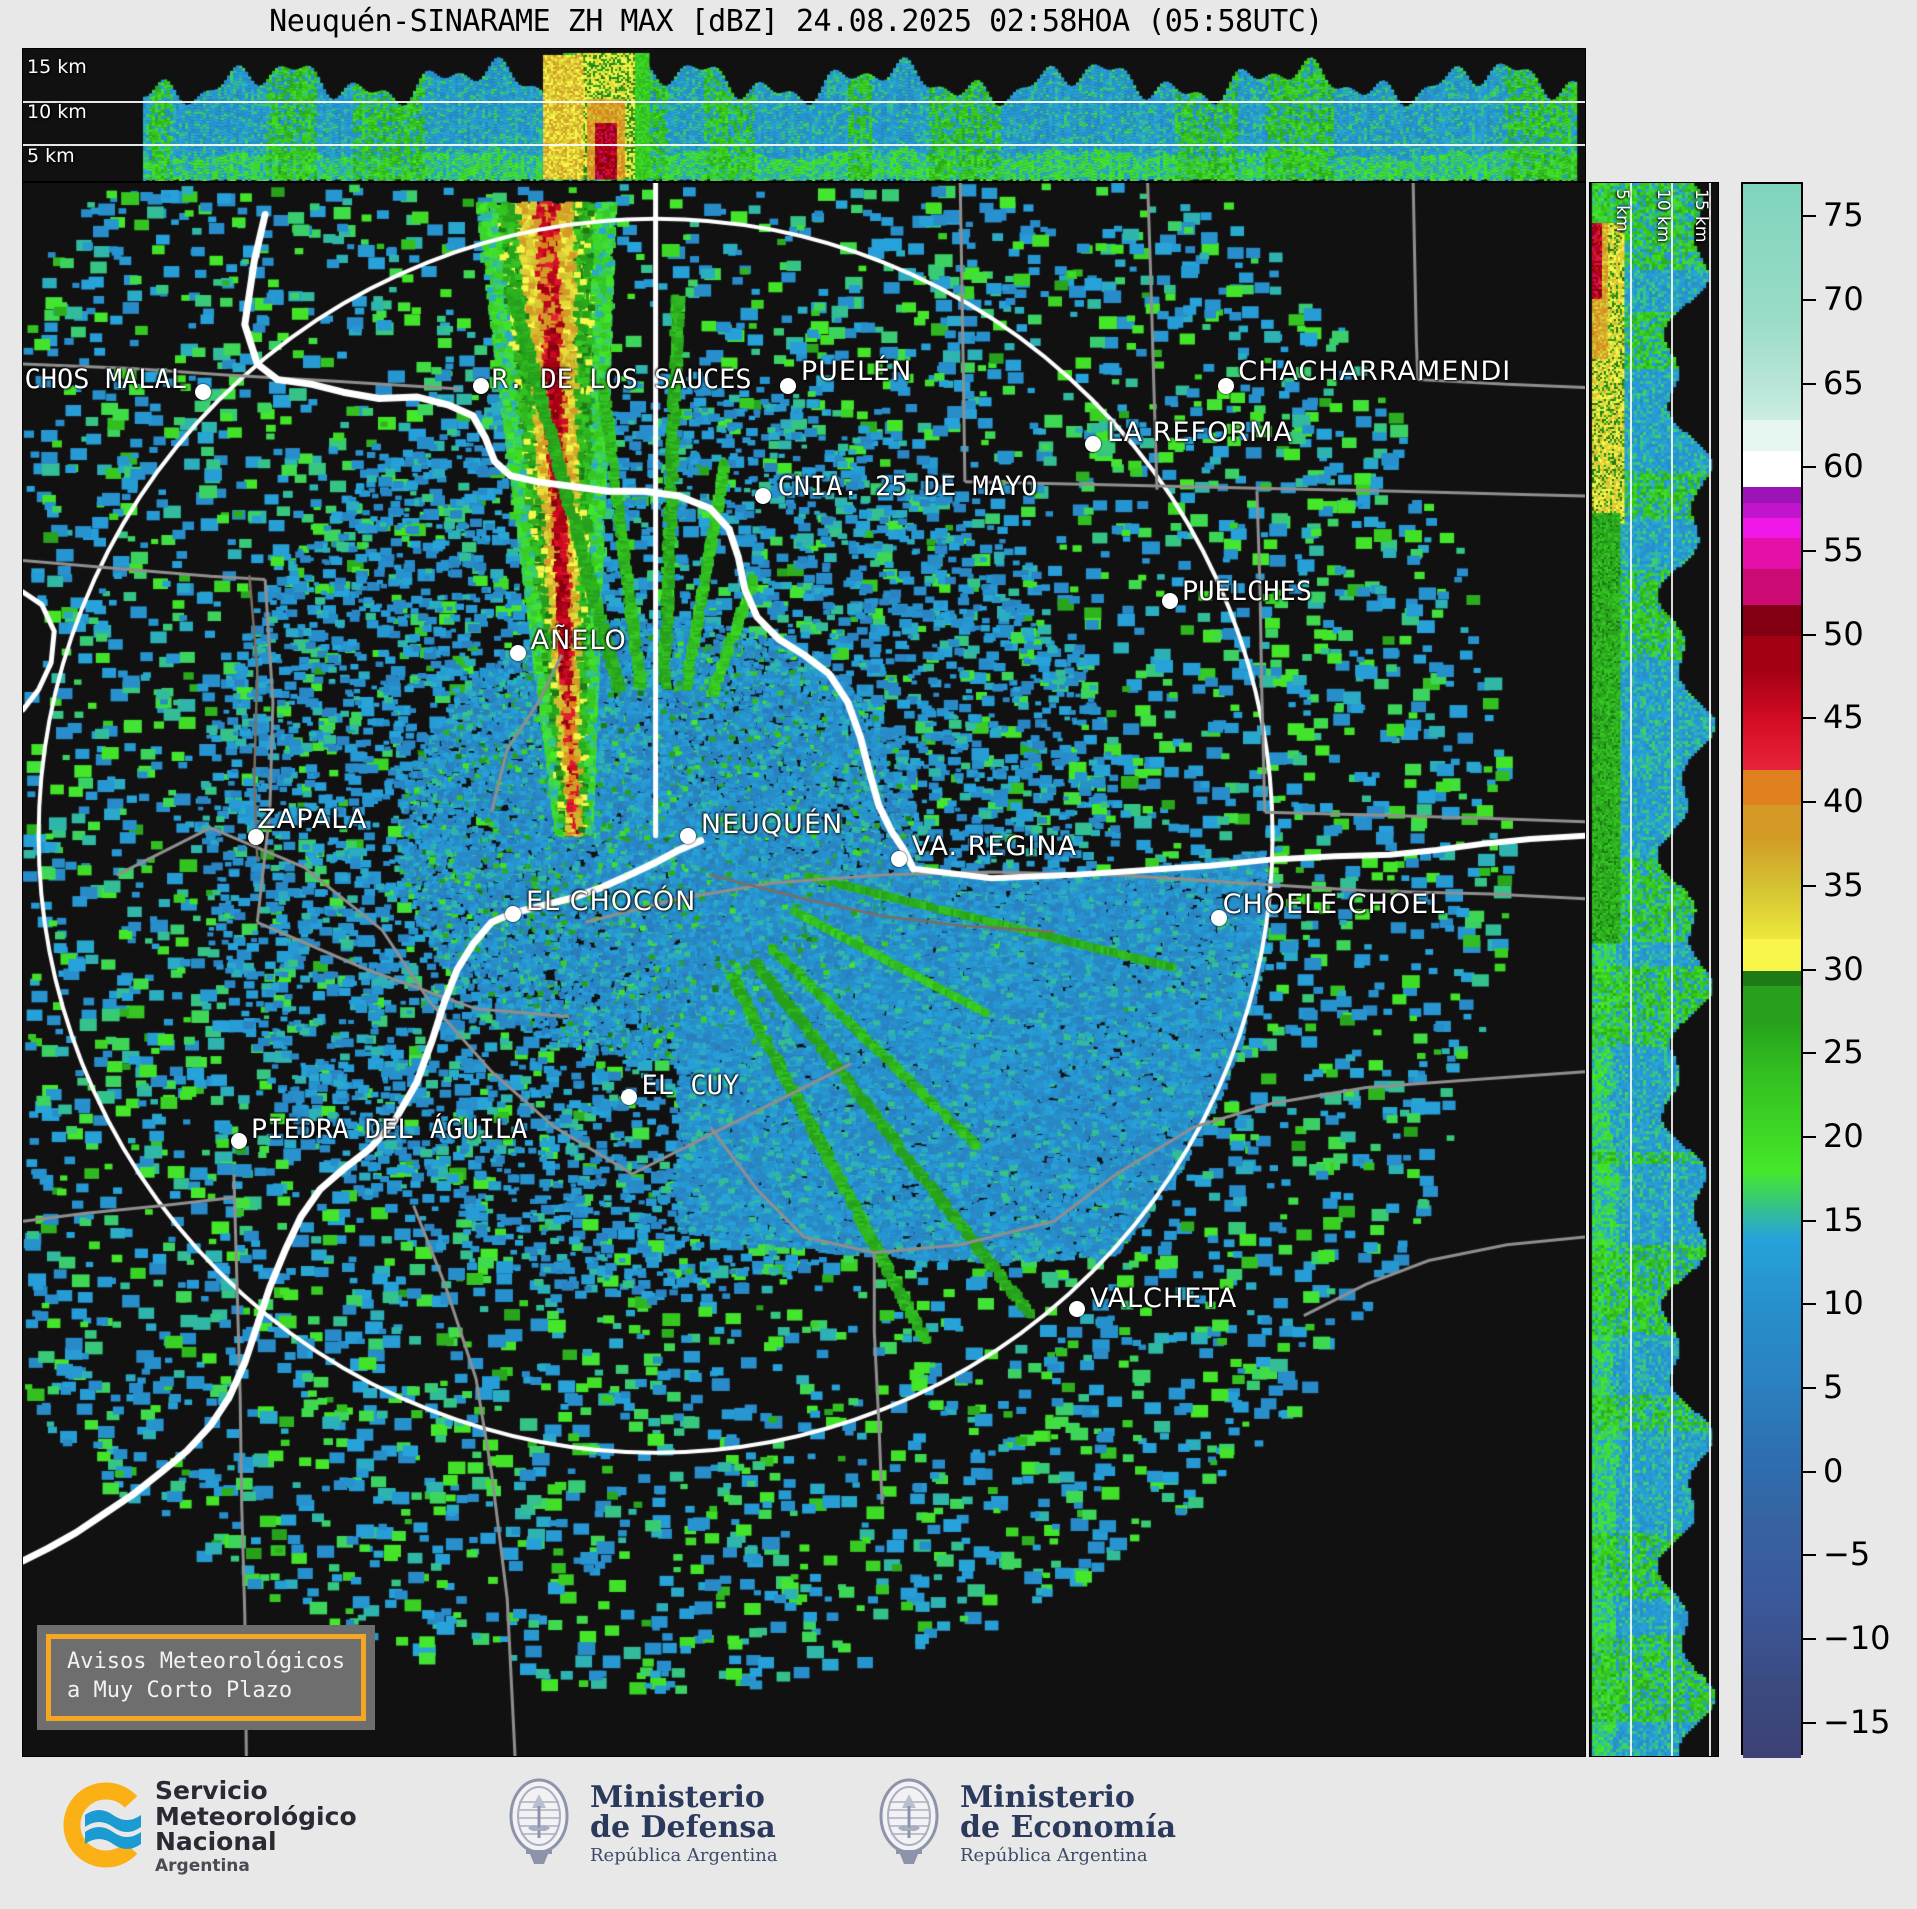 The height and width of the screenshot is (1909, 1917). I want to click on colorbar-tick-label: −10, so click(1857, 1637).